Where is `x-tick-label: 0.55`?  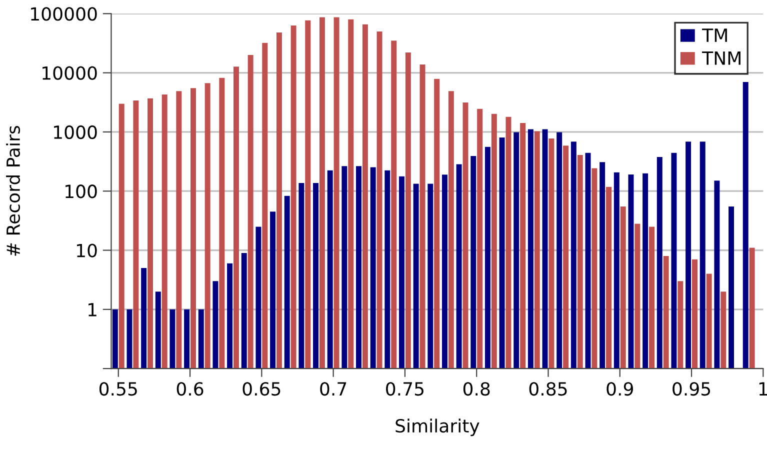
x-tick-label: 0.55 is located at coordinates (118, 389).